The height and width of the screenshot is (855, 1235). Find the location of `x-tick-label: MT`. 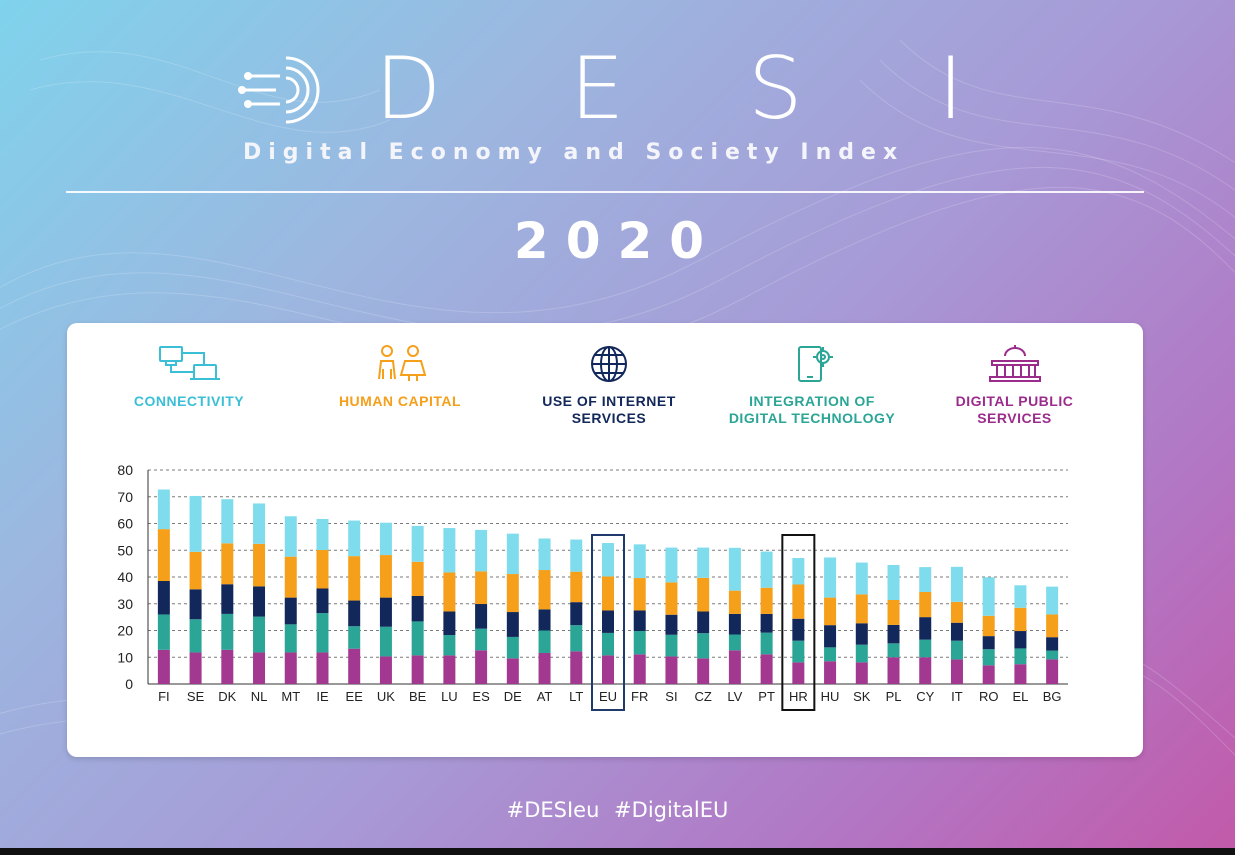

x-tick-label: MT is located at coordinates (290, 696).